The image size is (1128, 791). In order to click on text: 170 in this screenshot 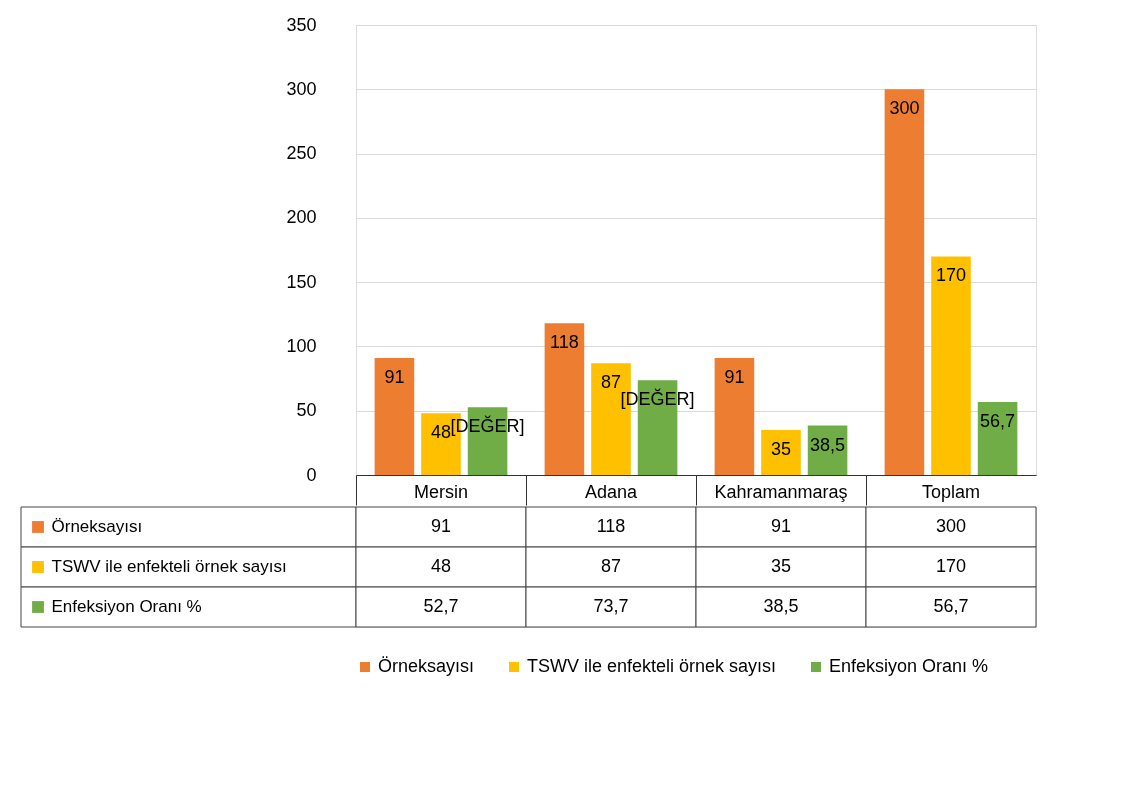, I will do `click(951, 566)`.